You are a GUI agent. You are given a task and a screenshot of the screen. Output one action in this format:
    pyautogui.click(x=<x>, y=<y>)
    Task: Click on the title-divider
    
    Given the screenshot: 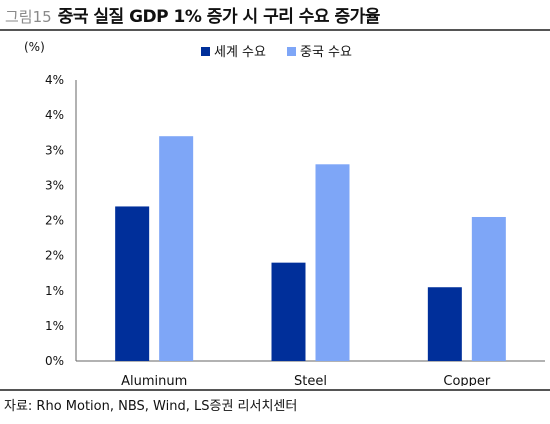 What is the action you would take?
    pyautogui.click(x=275, y=30)
    